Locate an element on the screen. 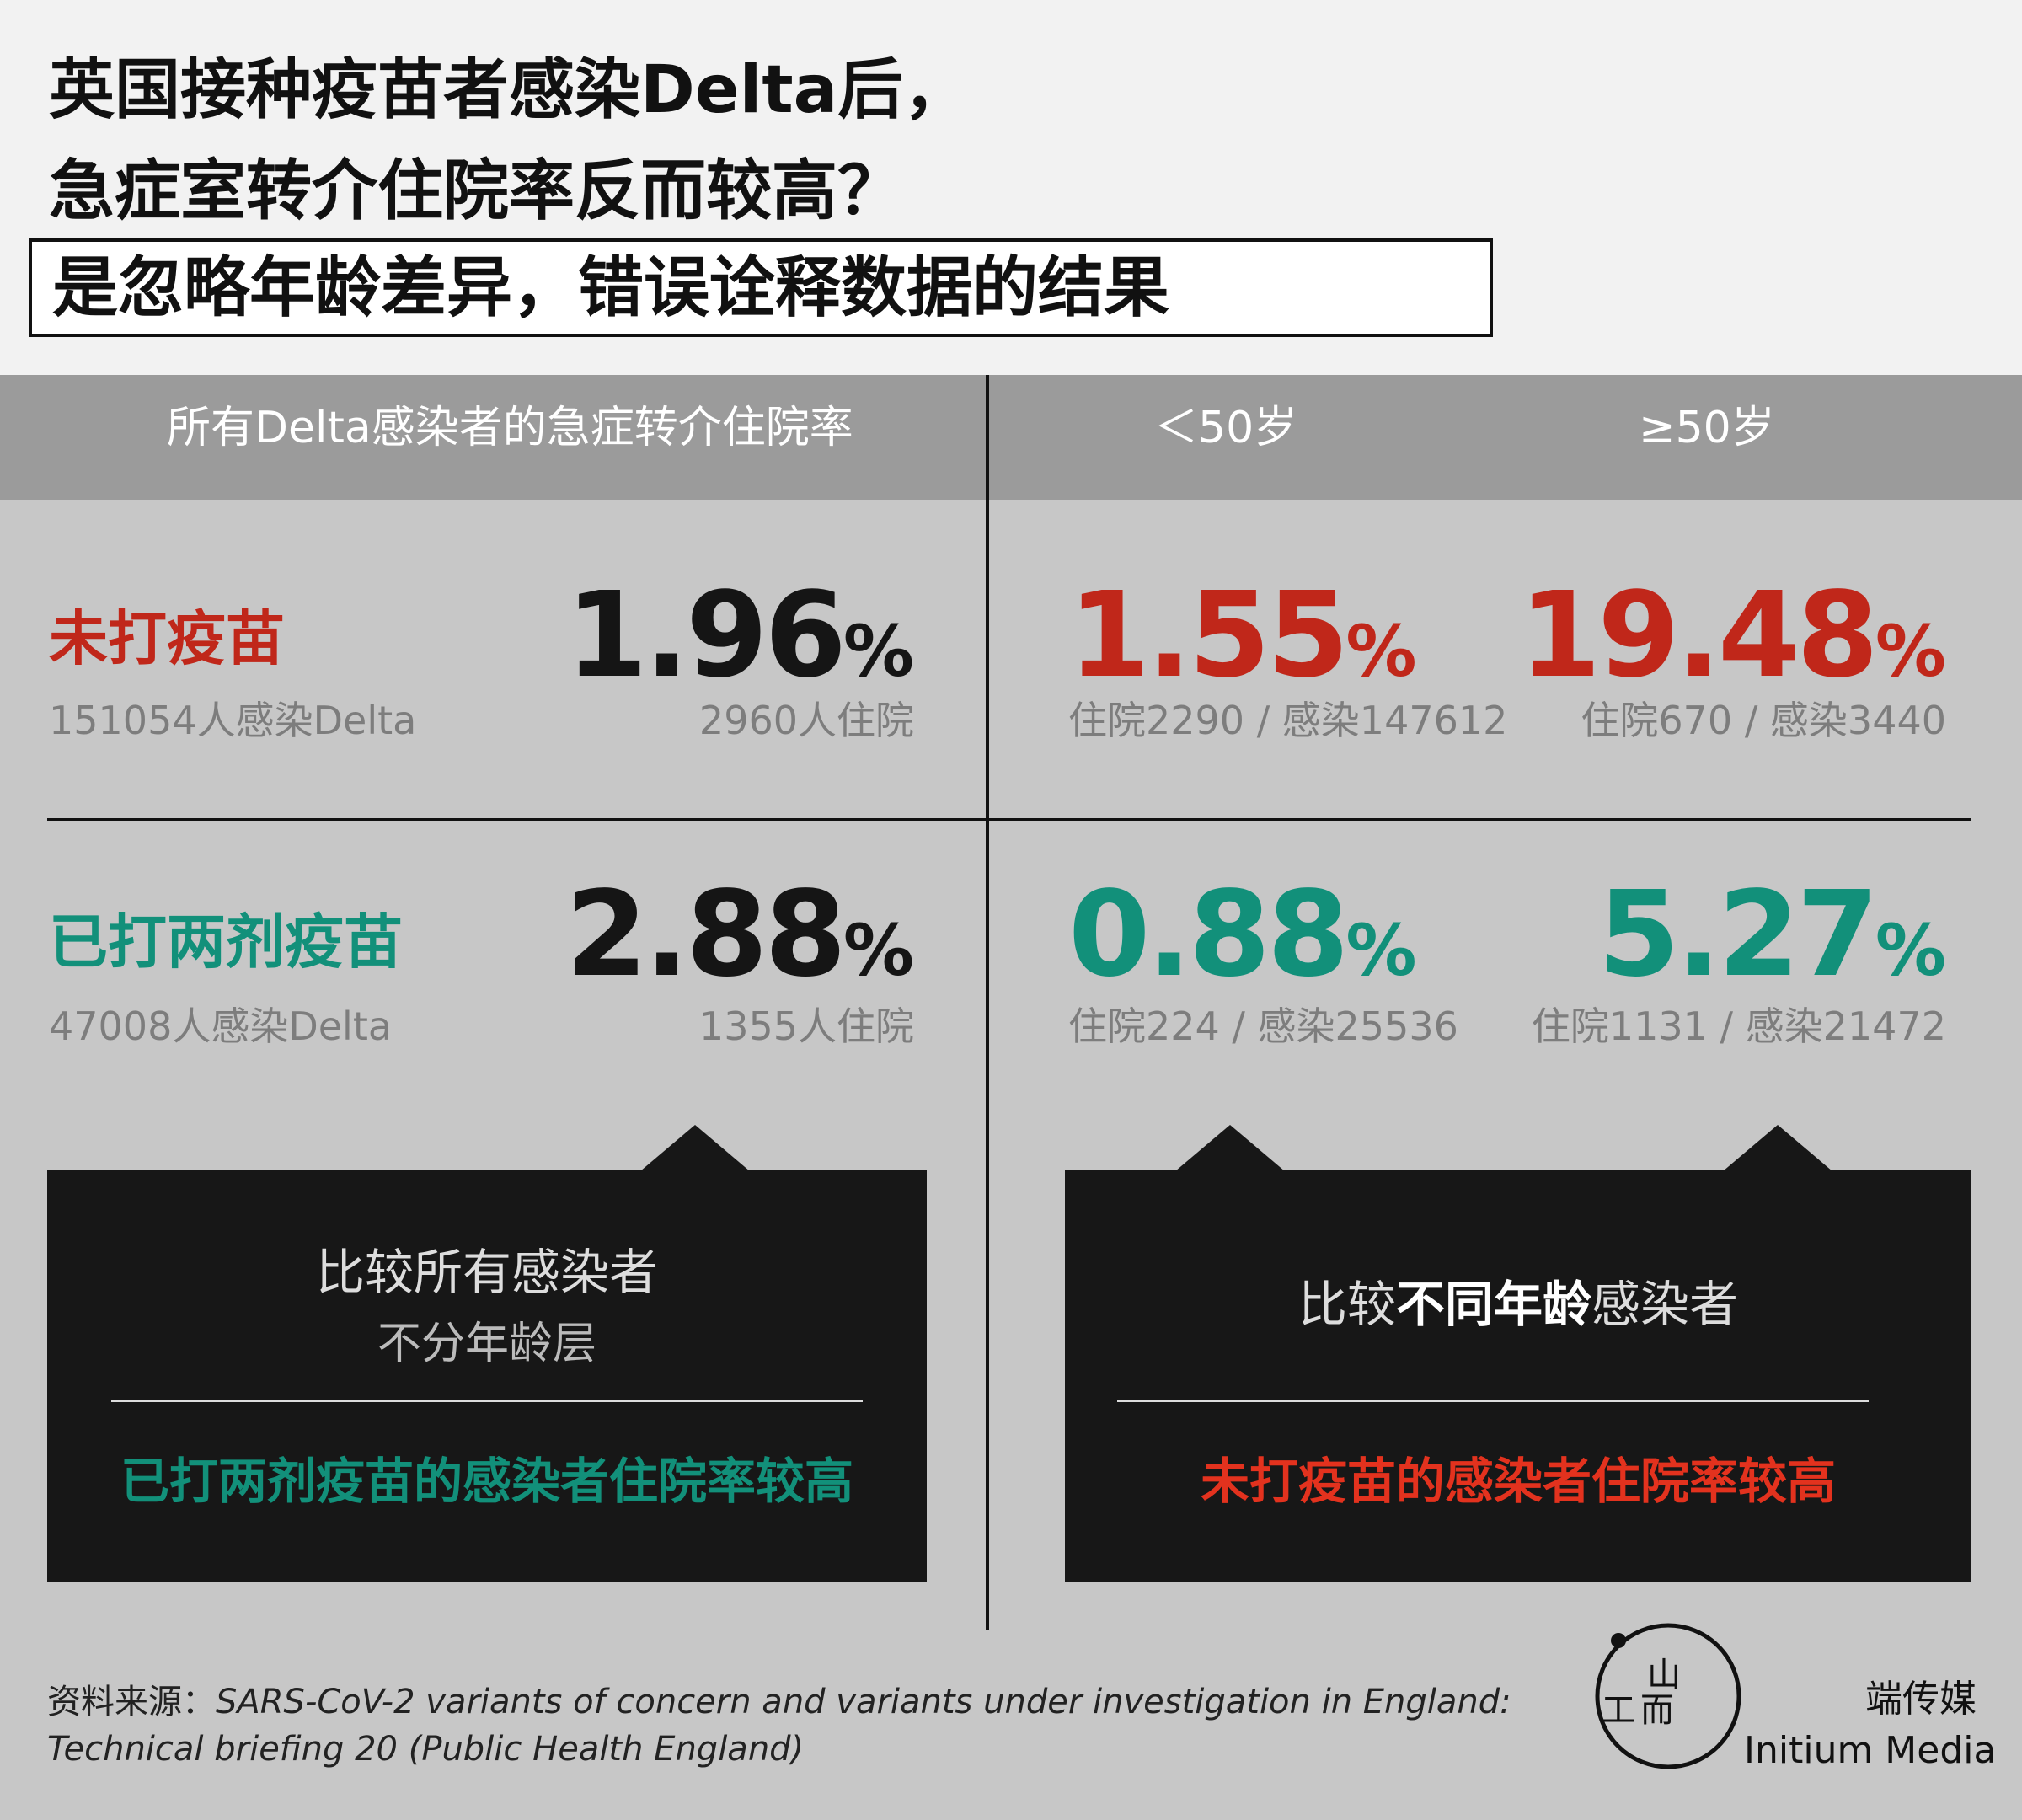 The image size is (2022, 1820). initium-logo-icon: 山 工 而 is located at coordinates (1668, 1696).